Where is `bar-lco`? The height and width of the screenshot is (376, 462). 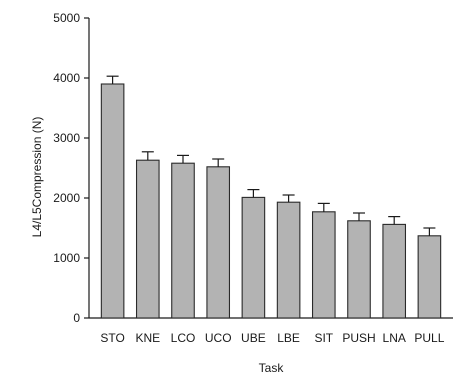
bar-lco is located at coordinates (183, 240).